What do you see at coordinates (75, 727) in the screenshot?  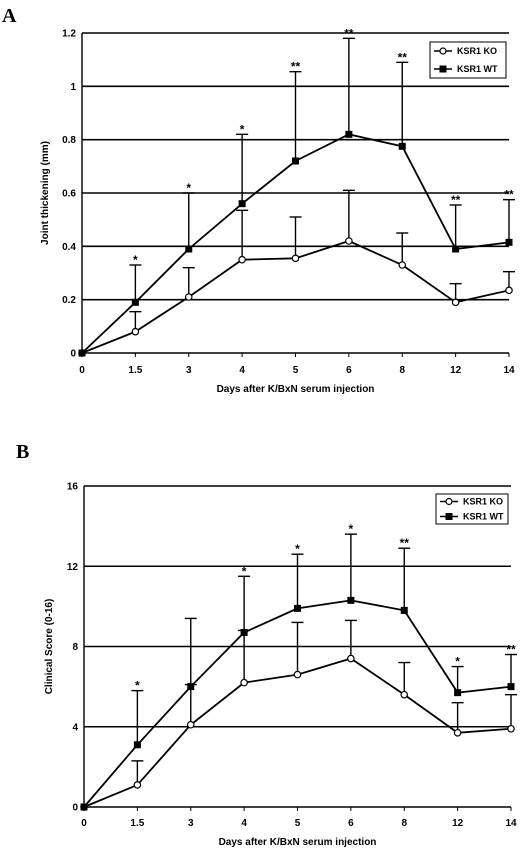 I see `y-tick-label: 4` at bounding box center [75, 727].